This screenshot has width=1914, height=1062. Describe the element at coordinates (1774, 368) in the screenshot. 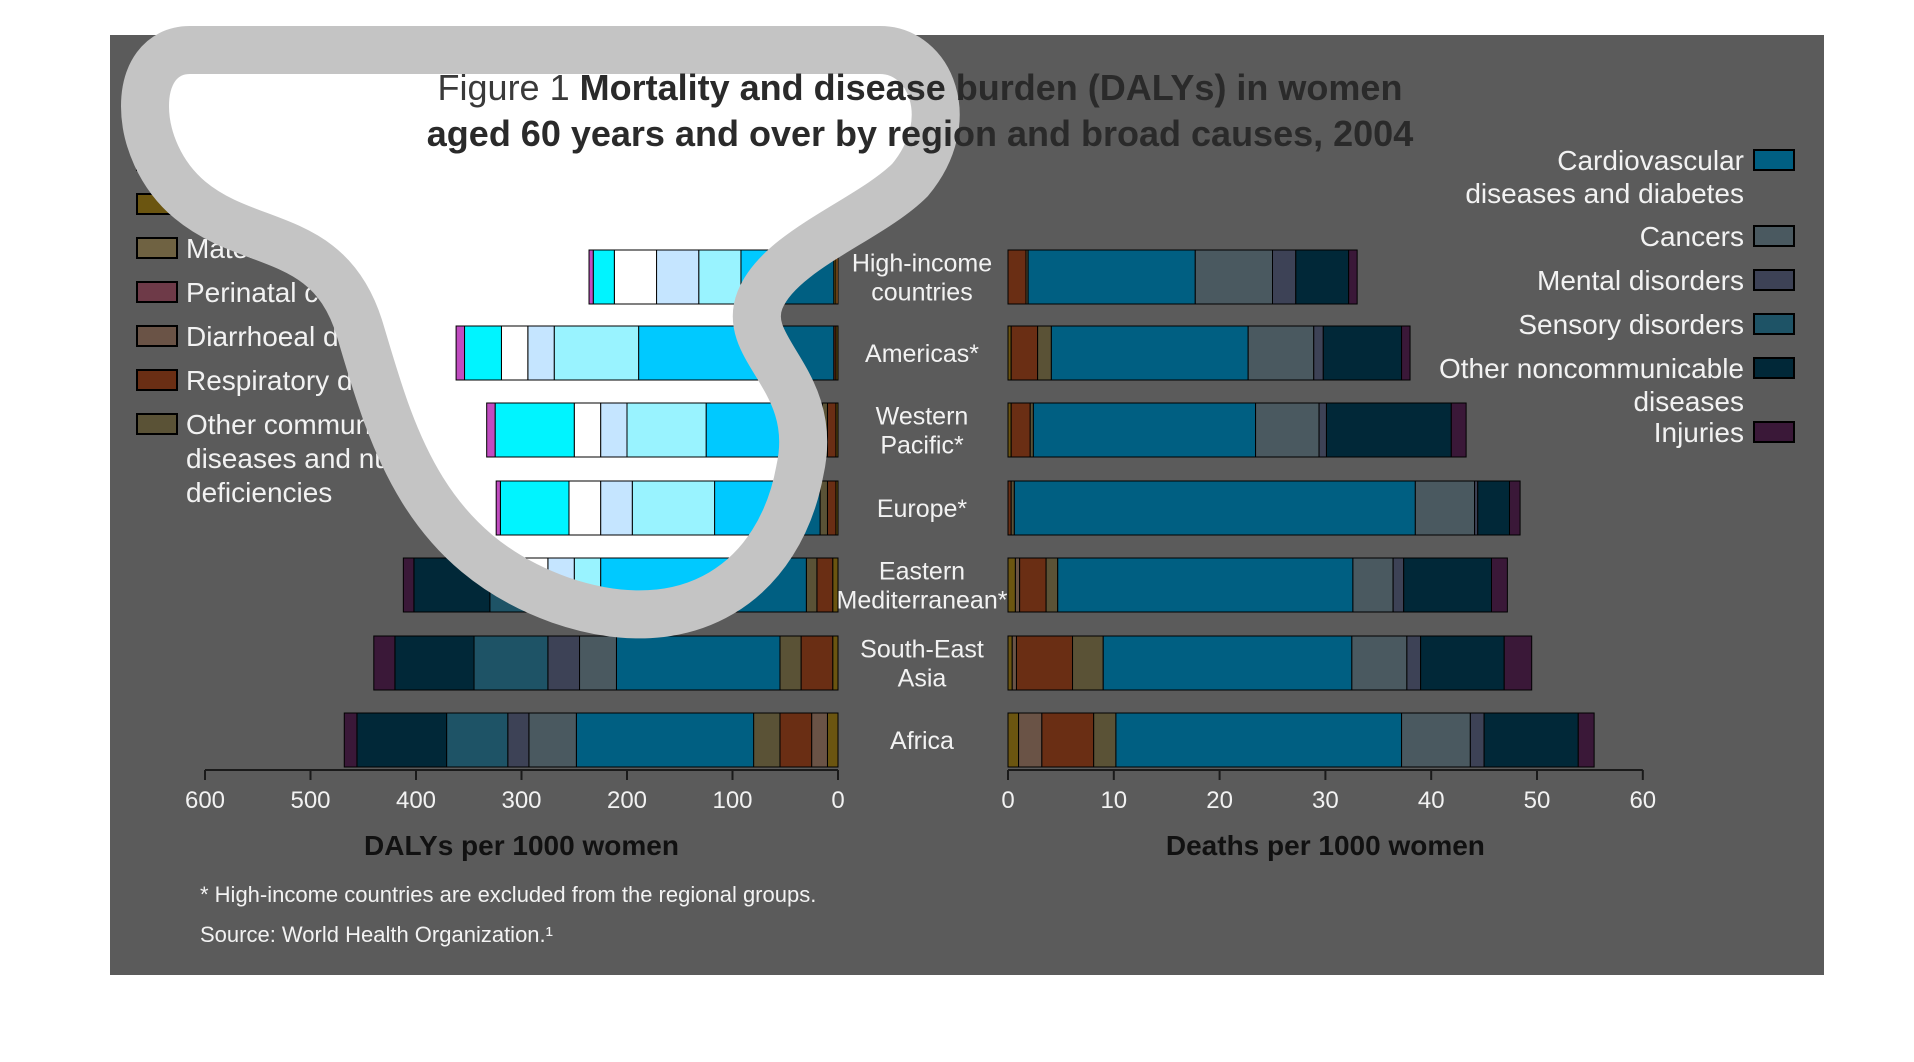

I see `legend-right-other-noncommunicable-diseases-swatch` at that location.